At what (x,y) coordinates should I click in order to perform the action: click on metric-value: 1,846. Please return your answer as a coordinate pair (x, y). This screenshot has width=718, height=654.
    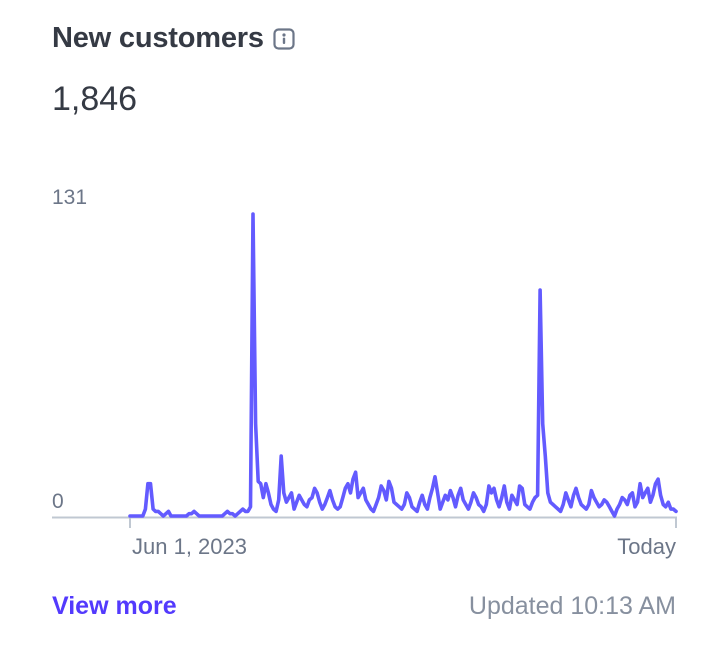
    Looking at the image, I should click on (95, 99).